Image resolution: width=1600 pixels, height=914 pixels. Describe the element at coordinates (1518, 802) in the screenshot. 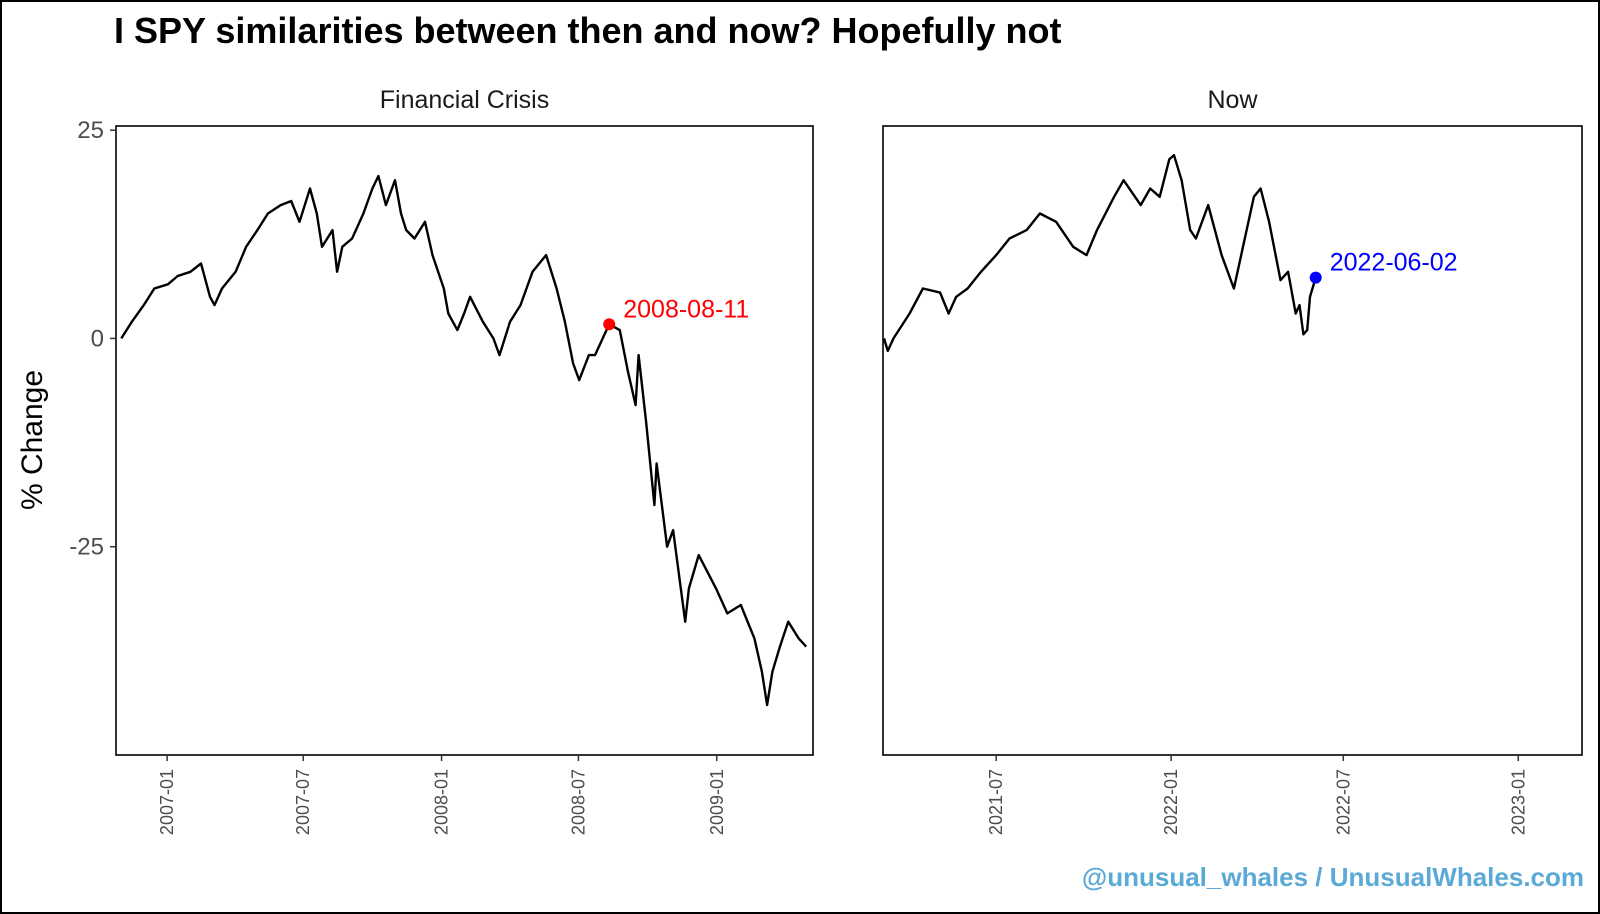

I see `x-tick-label: 2023-01` at that location.